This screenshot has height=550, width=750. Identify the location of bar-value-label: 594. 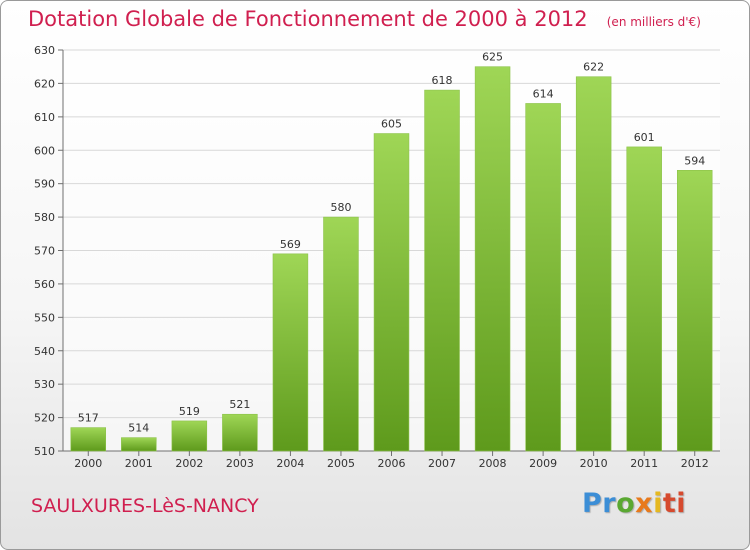
(694, 160).